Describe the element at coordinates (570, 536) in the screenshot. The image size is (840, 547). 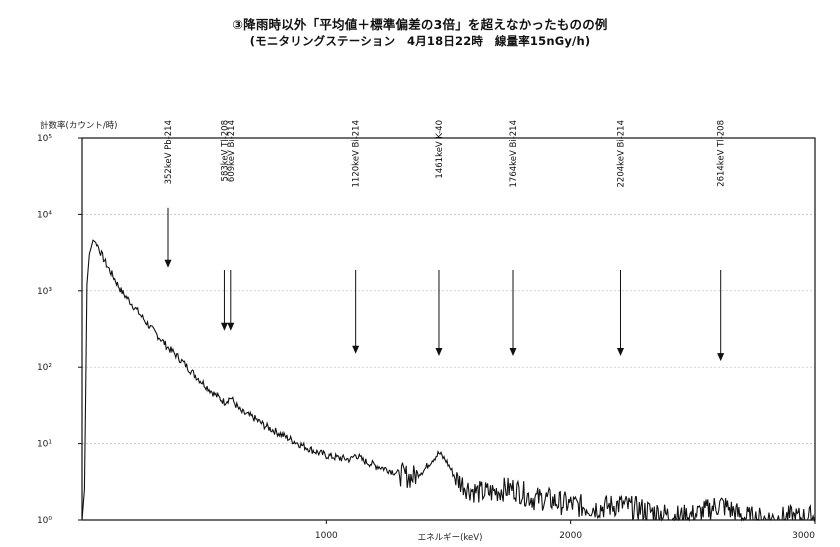
I see `x-tick-label: 2000` at that location.